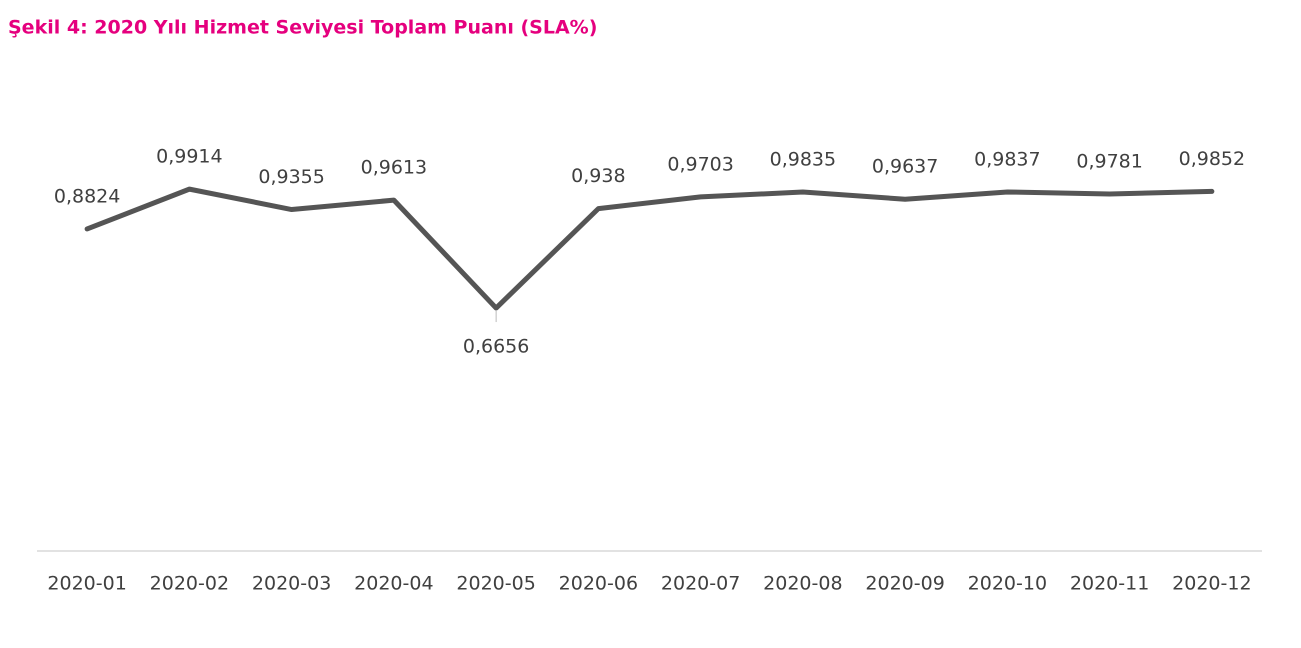 The image size is (1301, 648). I want to click on x-tick-label: 2020-06, so click(598, 584).